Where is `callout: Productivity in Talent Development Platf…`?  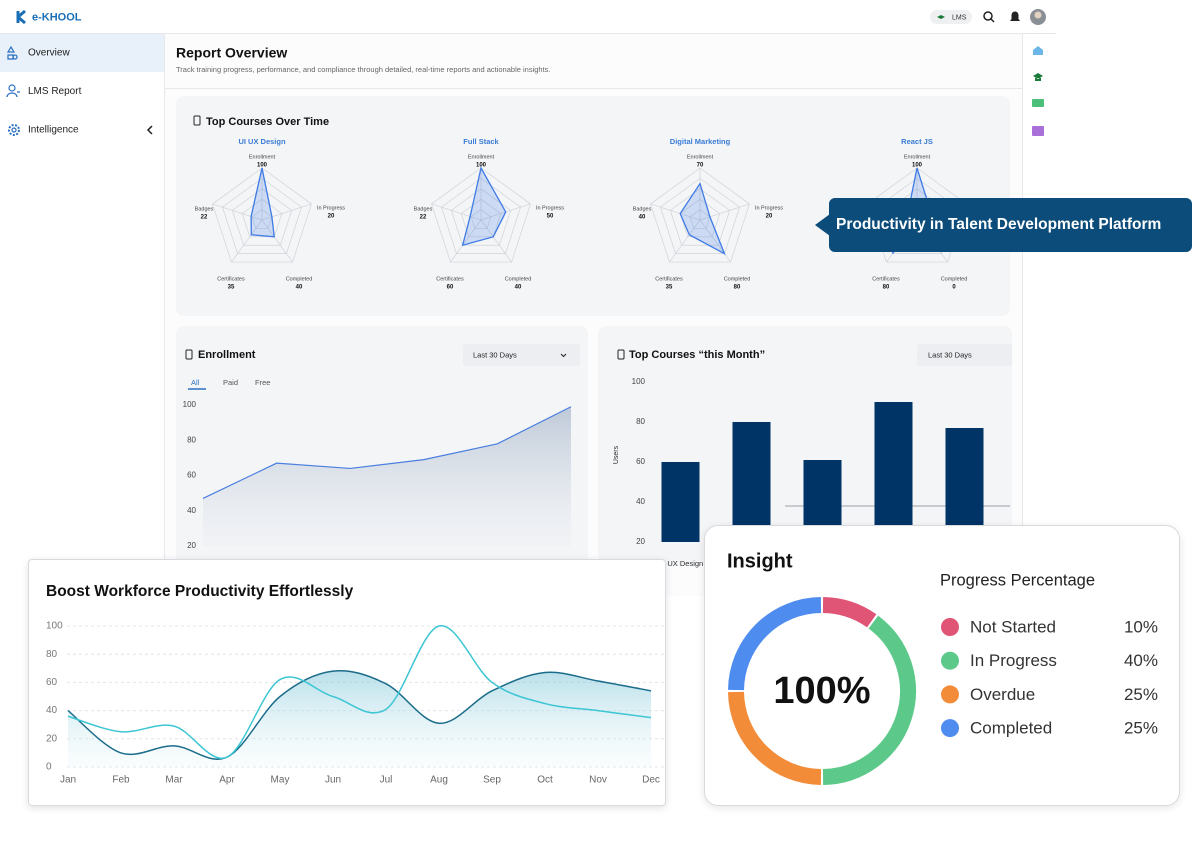 callout: Productivity in Talent Development Platf… is located at coordinates (1003, 225).